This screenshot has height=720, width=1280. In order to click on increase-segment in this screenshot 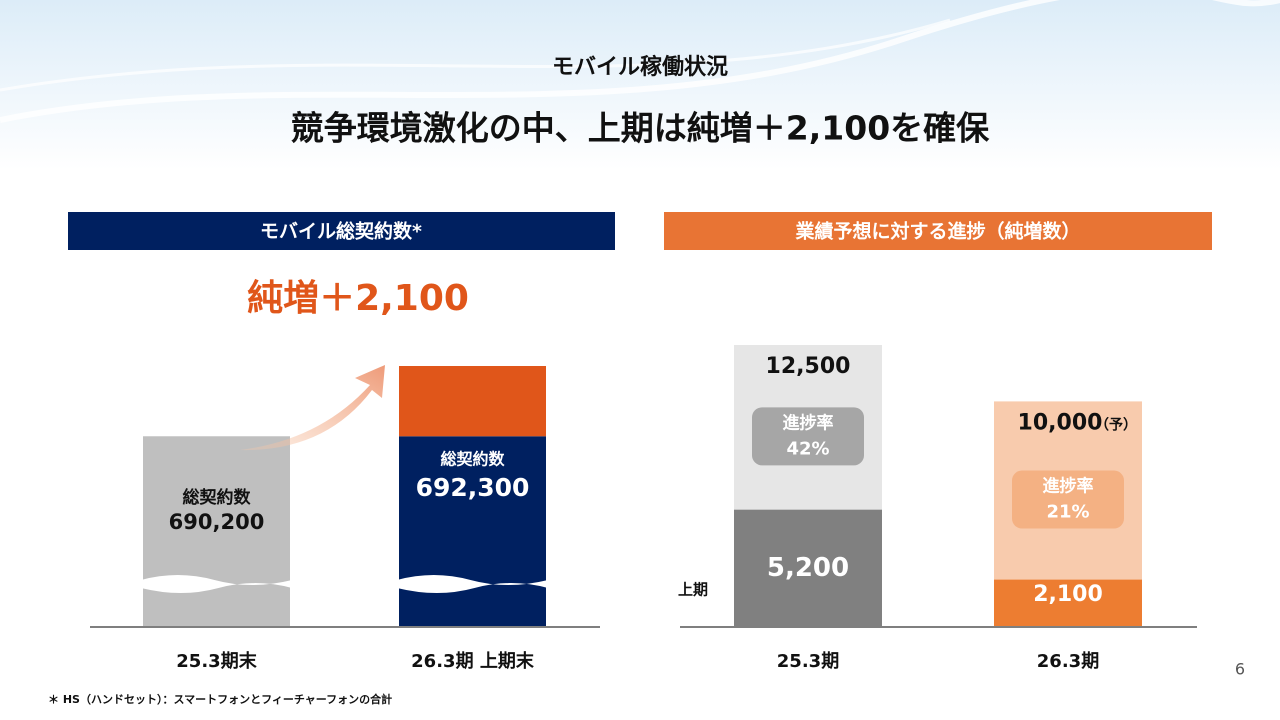, I will do `click(472, 401)`.